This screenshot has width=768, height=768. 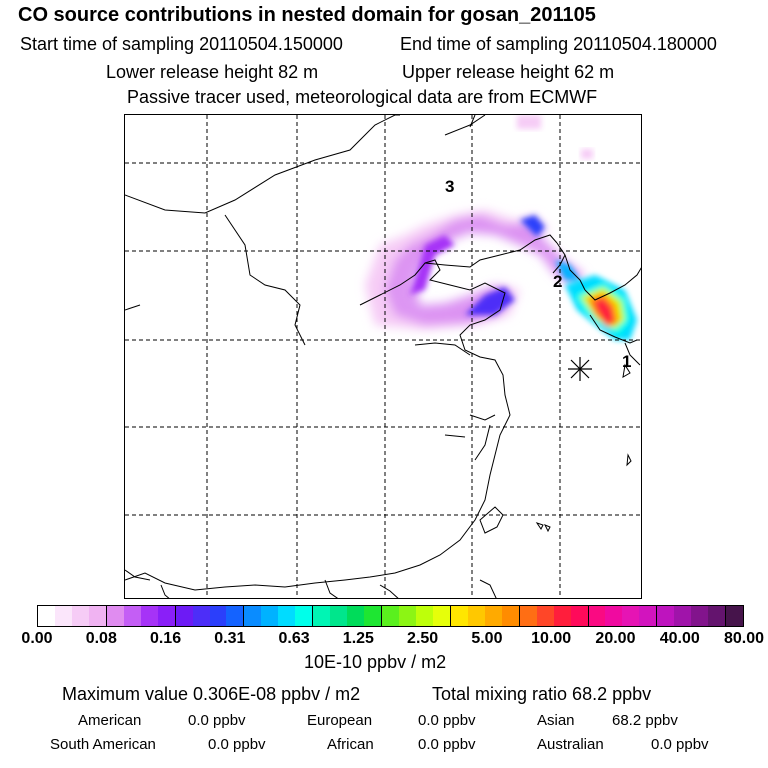 I want to click on source-label: American, so click(x=110, y=720).